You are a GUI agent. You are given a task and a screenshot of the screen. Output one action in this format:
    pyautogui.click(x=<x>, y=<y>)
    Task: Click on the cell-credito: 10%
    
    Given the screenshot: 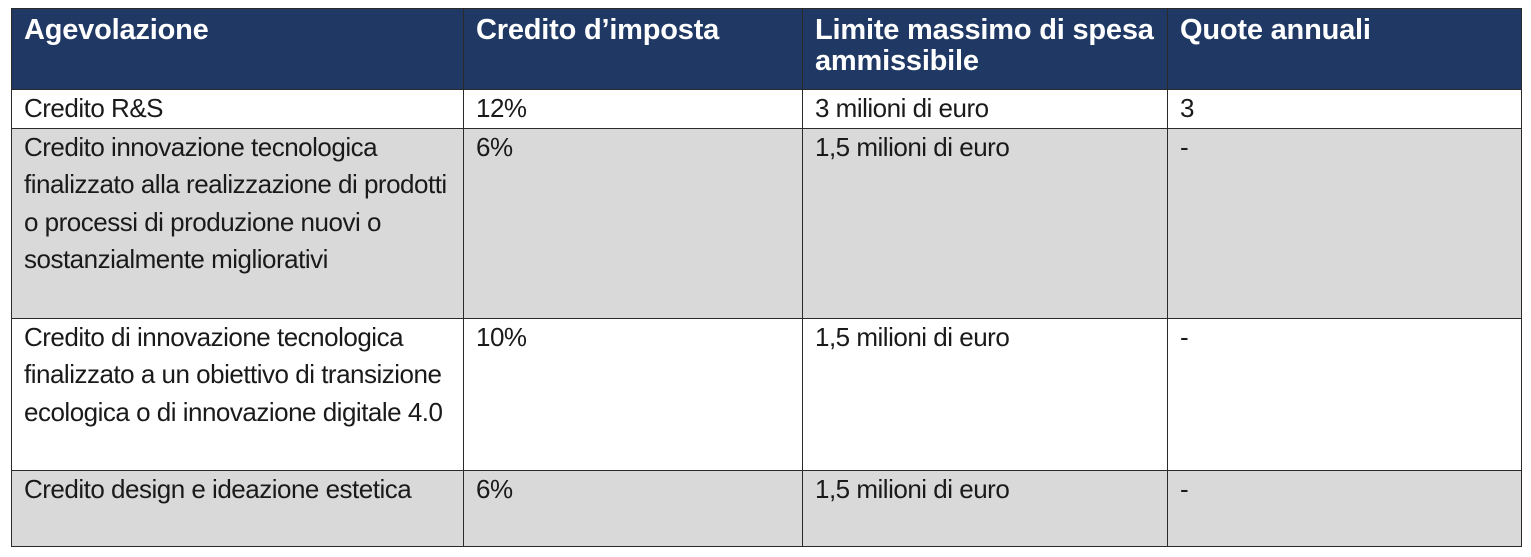 What is the action you would take?
    pyautogui.click(x=633, y=394)
    